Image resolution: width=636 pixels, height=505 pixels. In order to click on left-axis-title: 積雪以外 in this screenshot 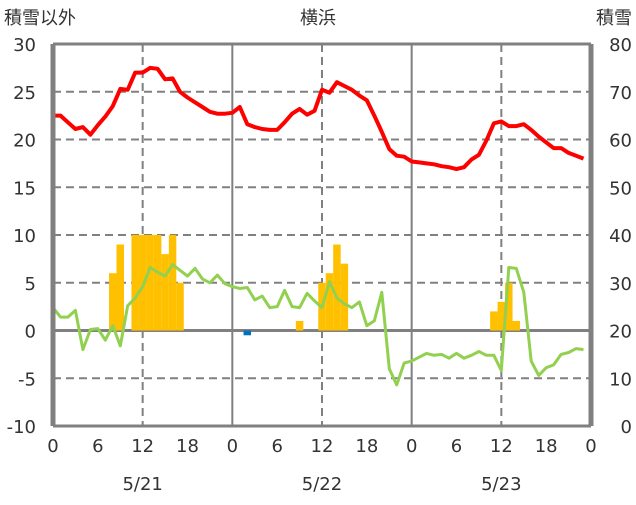, I will do `click(40, 18)`.